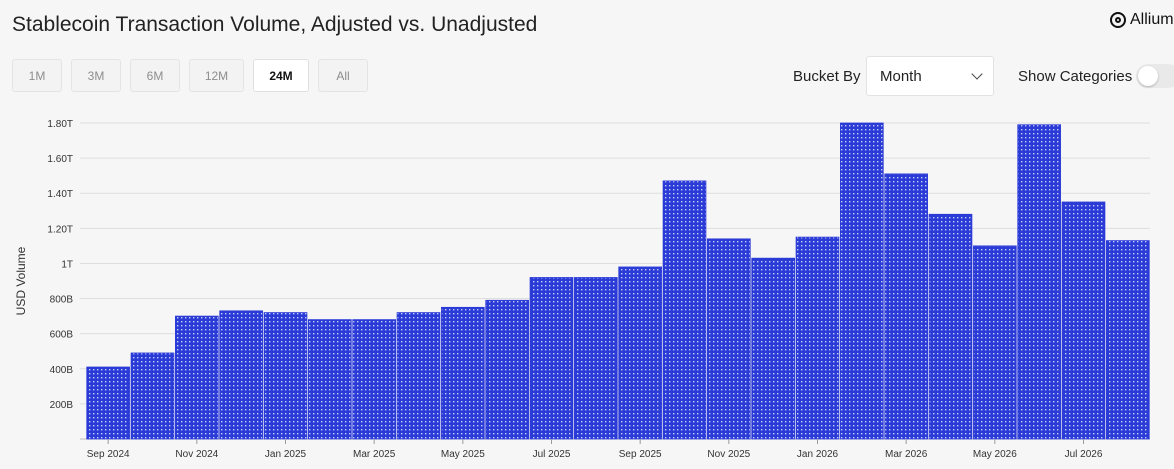 The image size is (1174, 469). What do you see at coordinates (108, 403) in the screenshot?
I see `bar-sep-2024` at bounding box center [108, 403].